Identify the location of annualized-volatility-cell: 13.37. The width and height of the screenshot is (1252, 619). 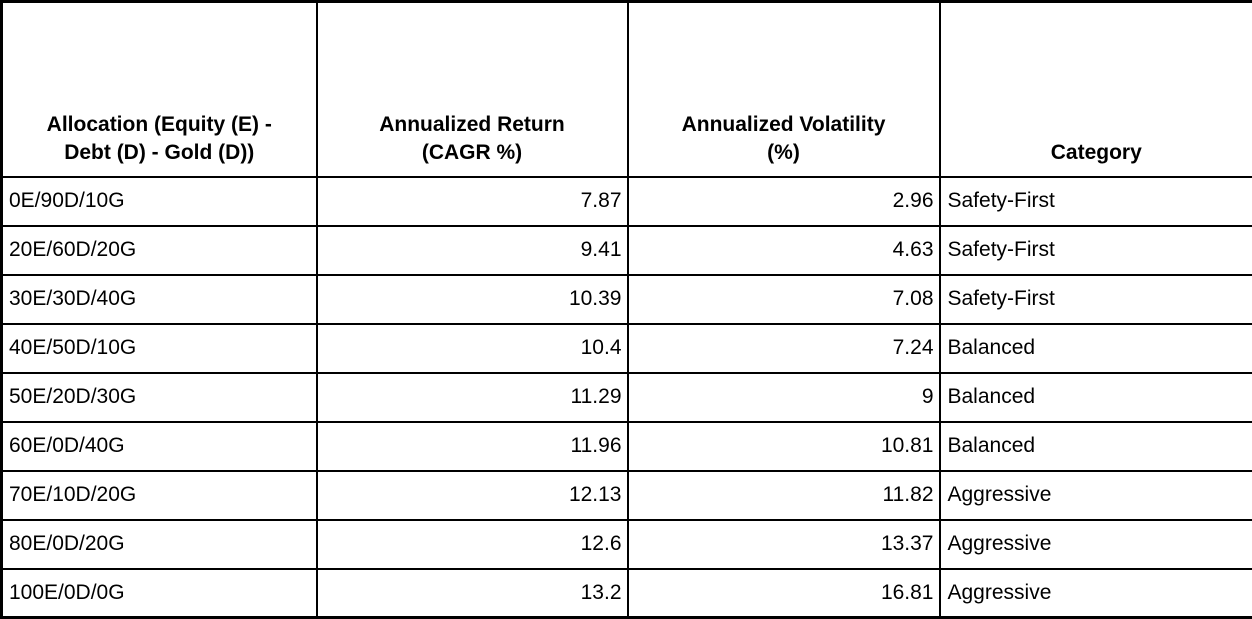
(784, 544).